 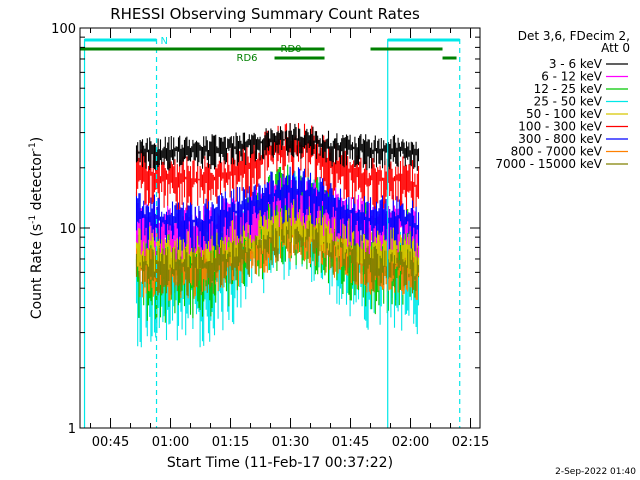 What do you see at coordinates (170, 442) in the screenshot?
I see `x-tick-label: 01:00` at bounding box center [170, 442].